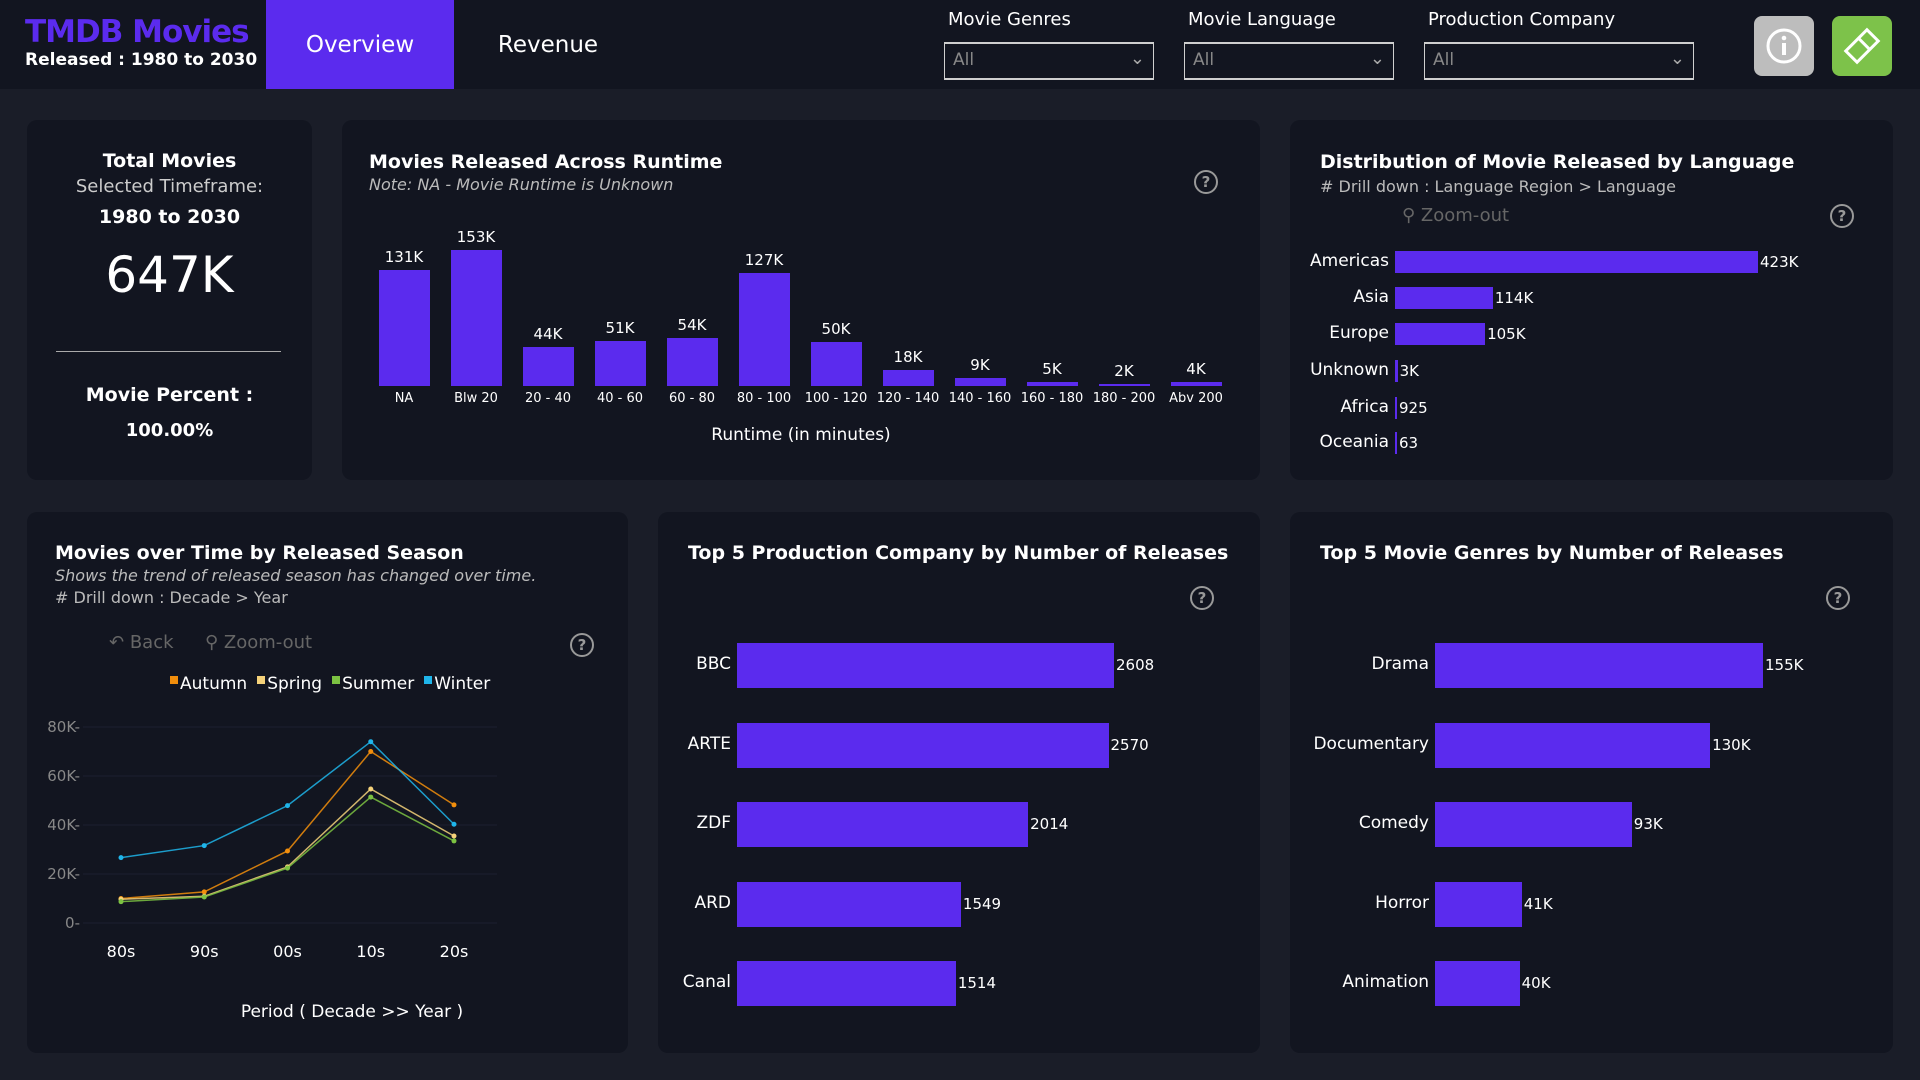 This screenshot has width=1920, height=1080. I want to click on category-label: Blw 20, so click(476, 398).